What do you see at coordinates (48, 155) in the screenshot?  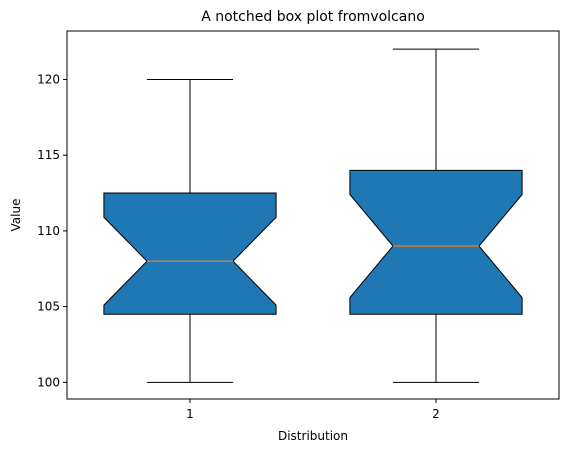 I see `y-tick-label: 115` at bounding box center [48, 155].